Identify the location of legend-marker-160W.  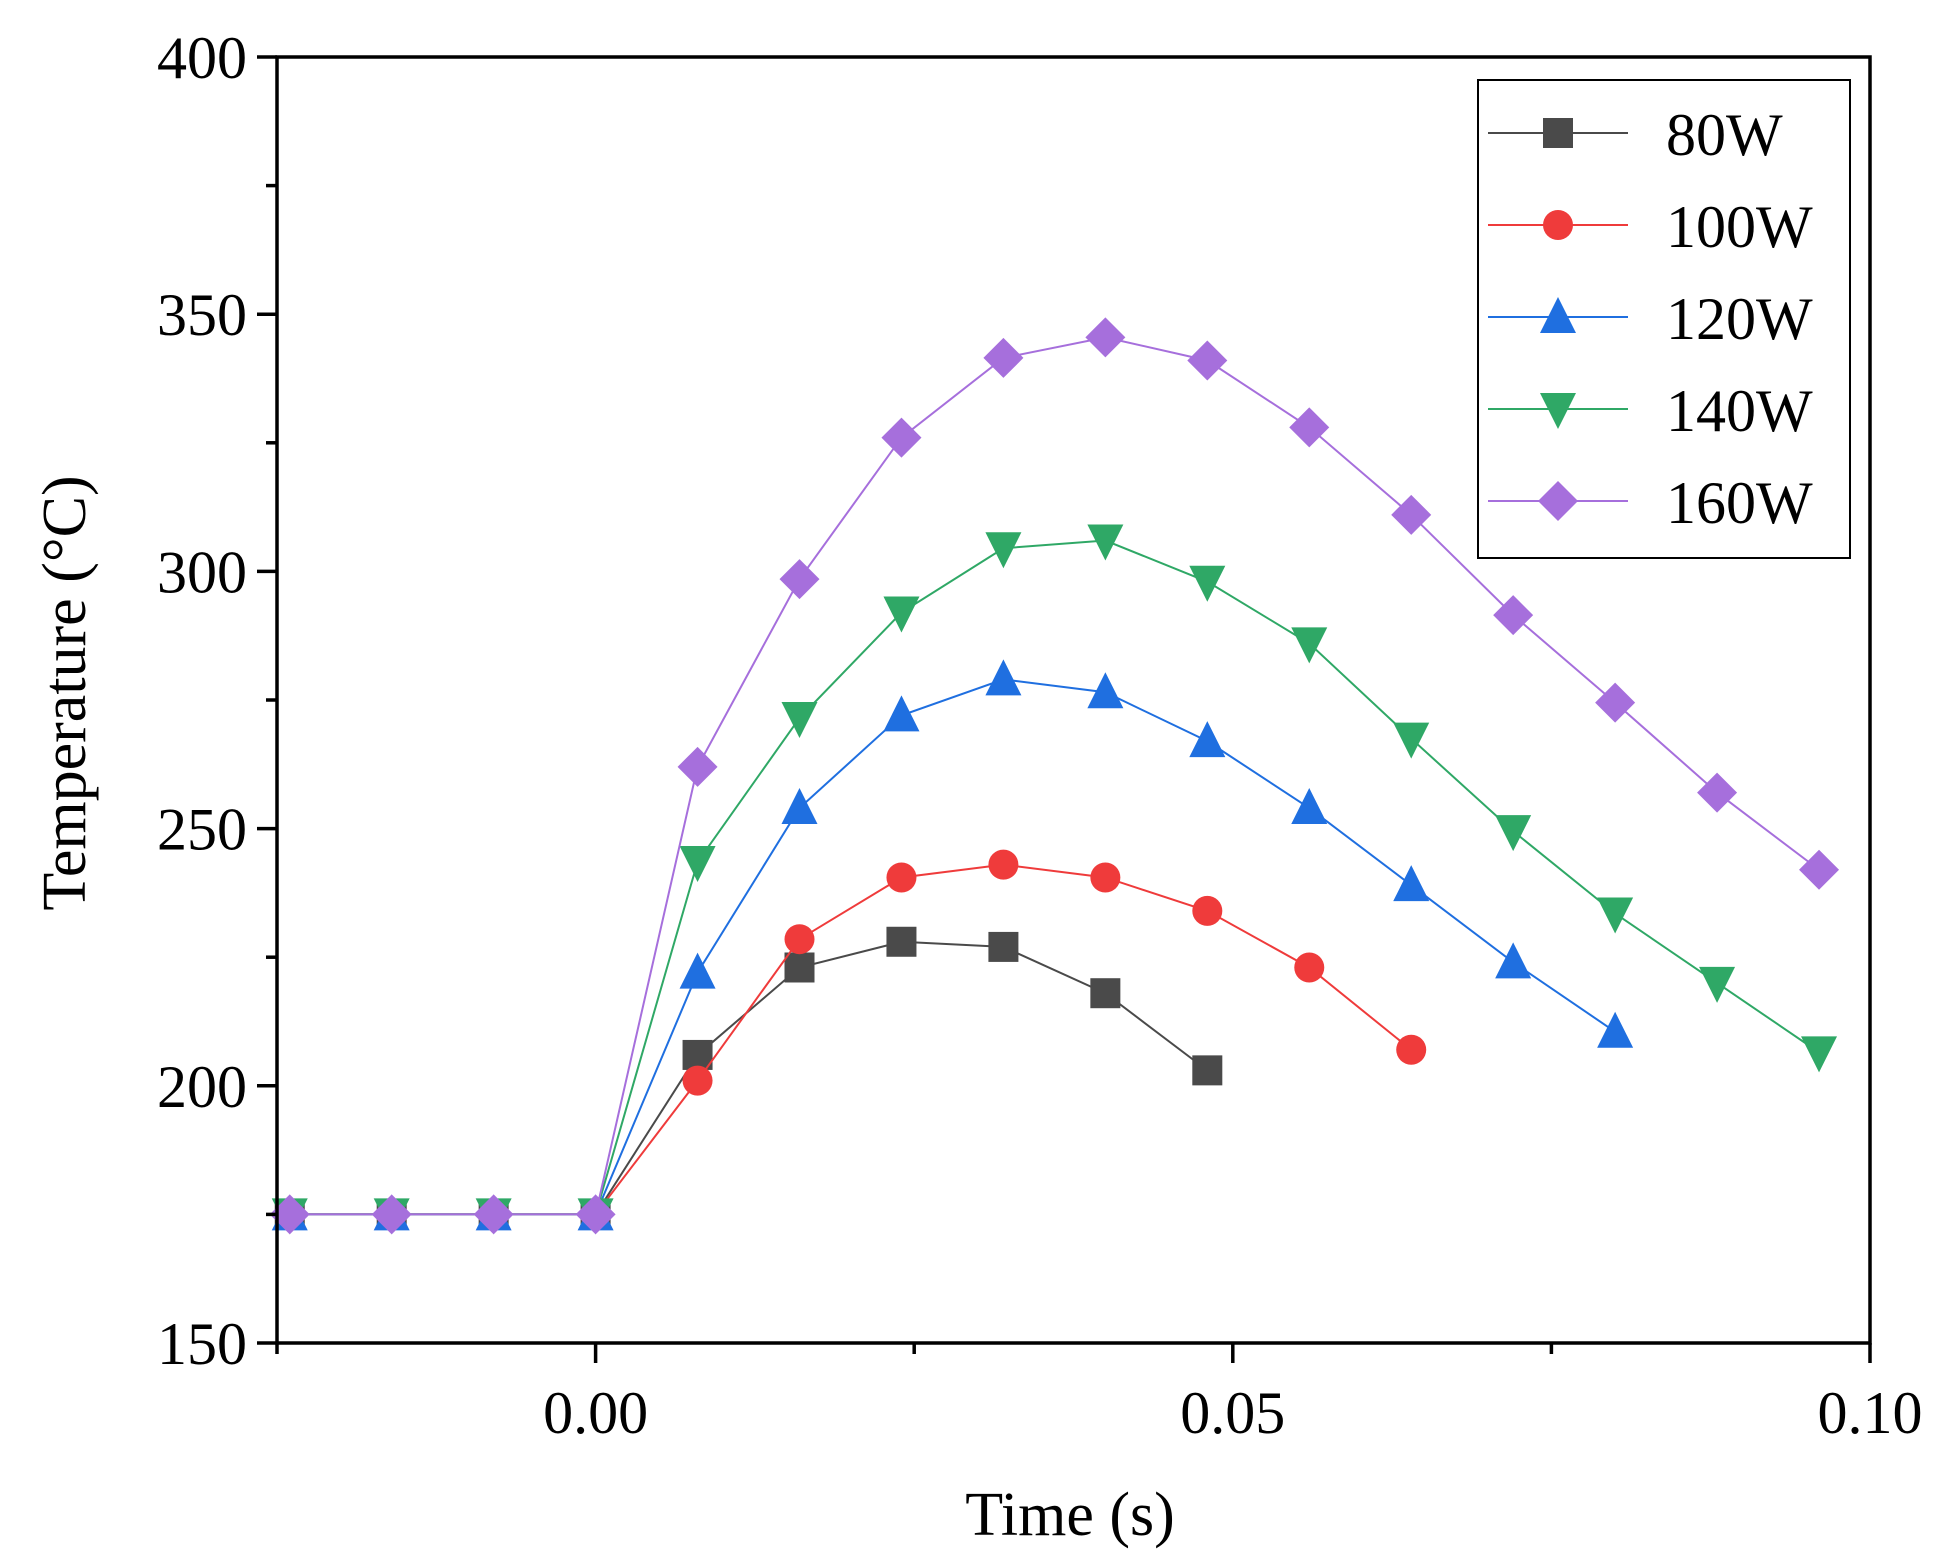
(1558, 501).